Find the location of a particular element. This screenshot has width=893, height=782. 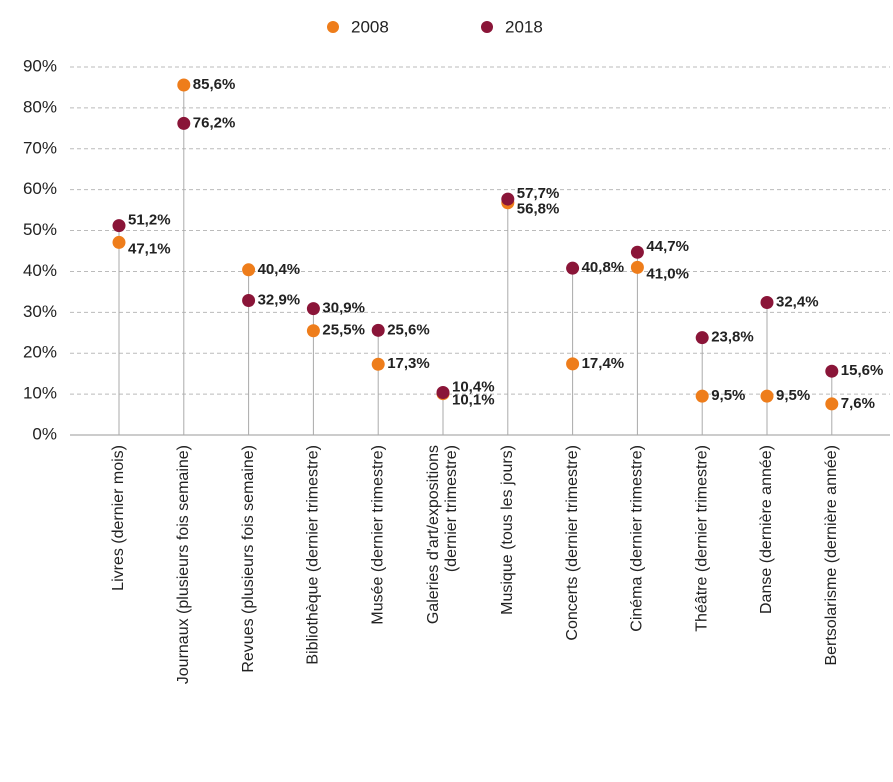

x-tick-label: Musée (dernier trimestre) is located at coordinates (377, 535).